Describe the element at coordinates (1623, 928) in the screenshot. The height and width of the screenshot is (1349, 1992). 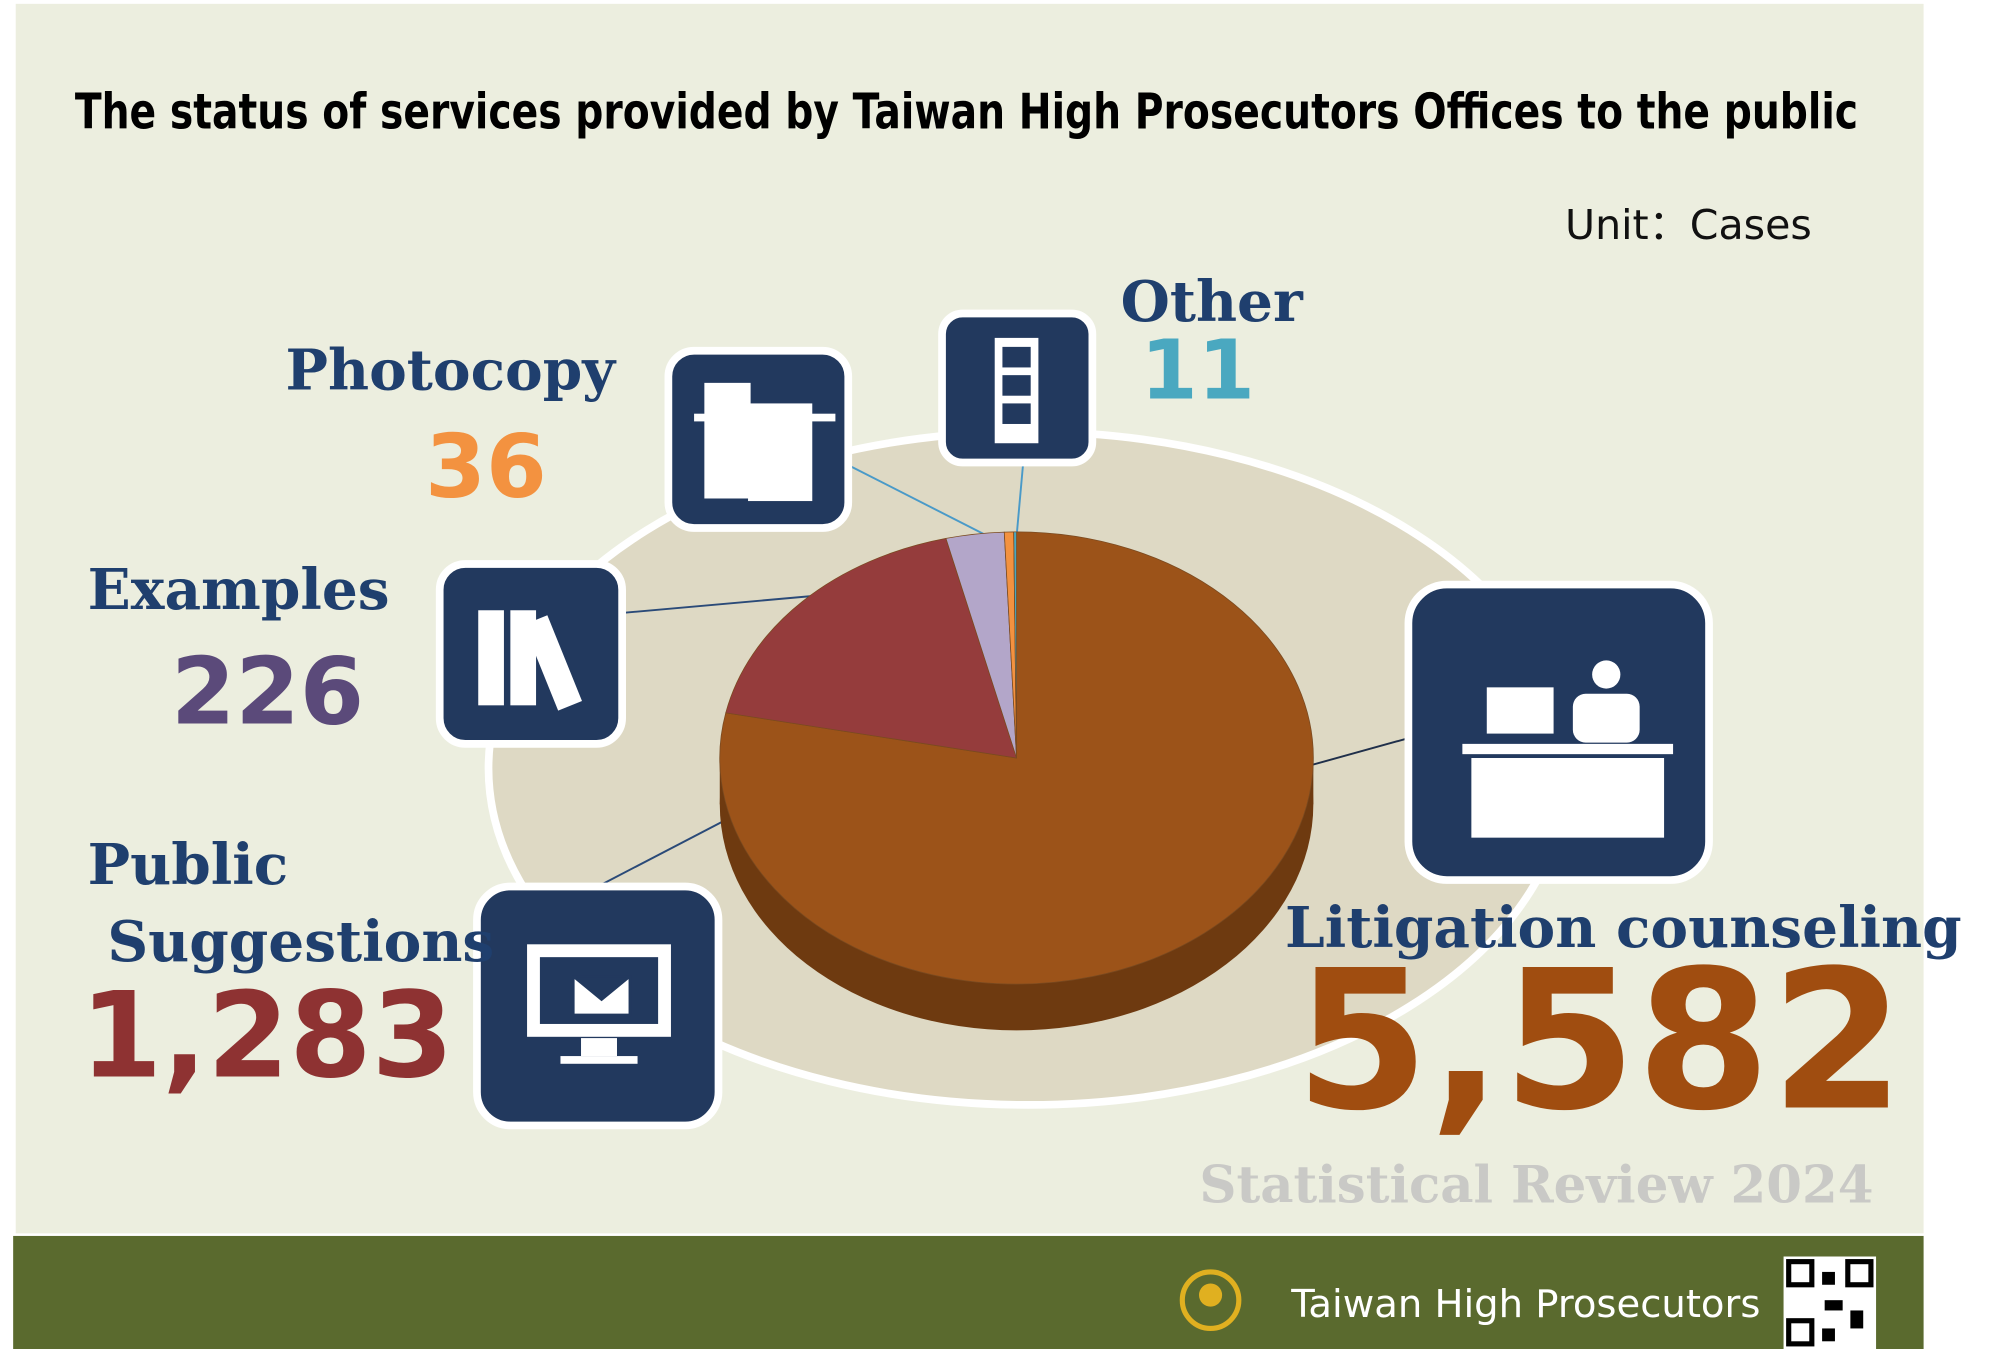
I see `category-label: Litigation counseling` at that location.